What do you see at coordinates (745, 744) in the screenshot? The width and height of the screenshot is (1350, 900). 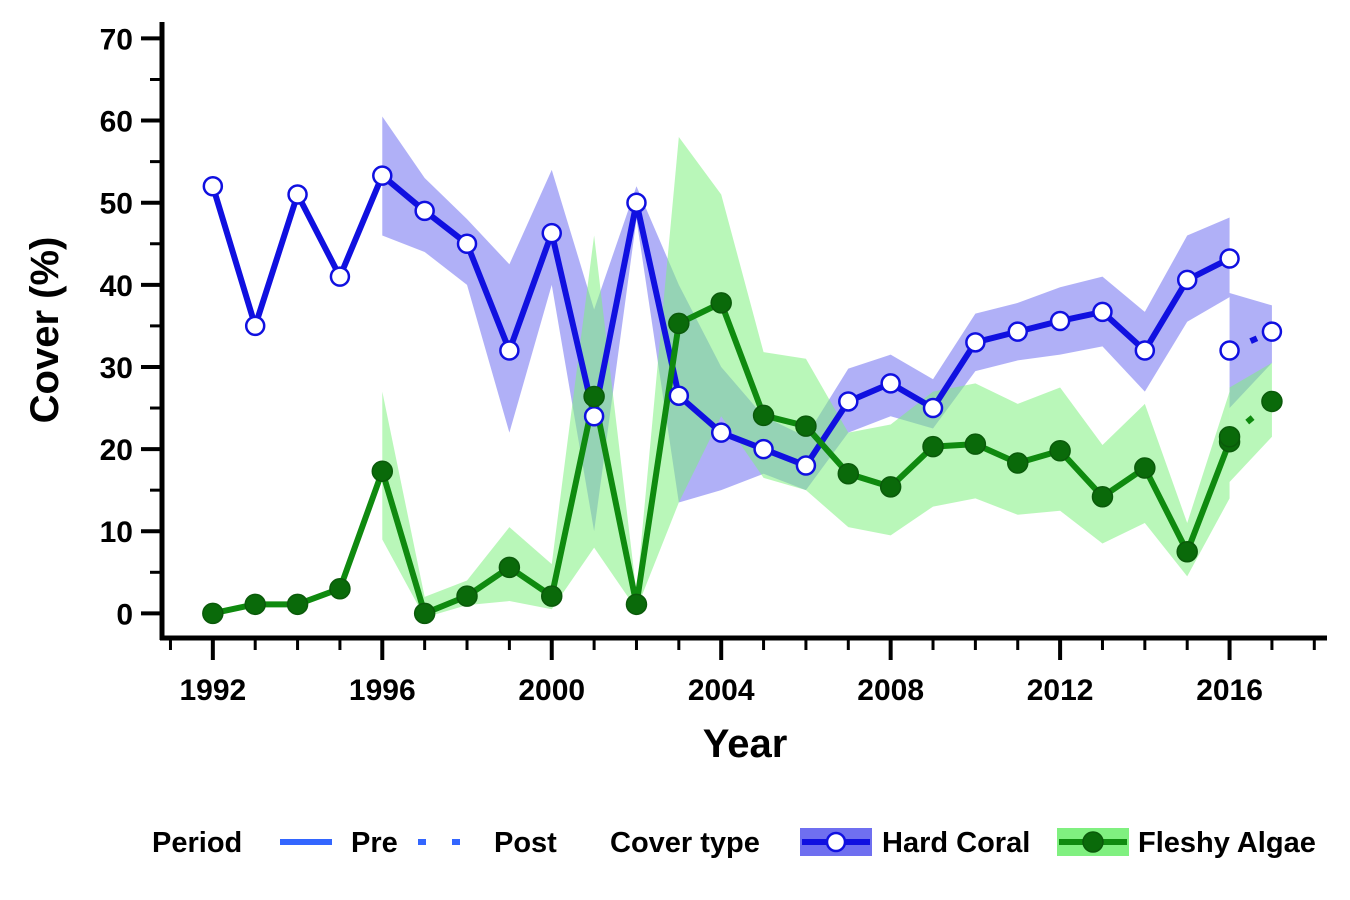 I see `x-axis-title: Year` at bounding box center [745, 744].